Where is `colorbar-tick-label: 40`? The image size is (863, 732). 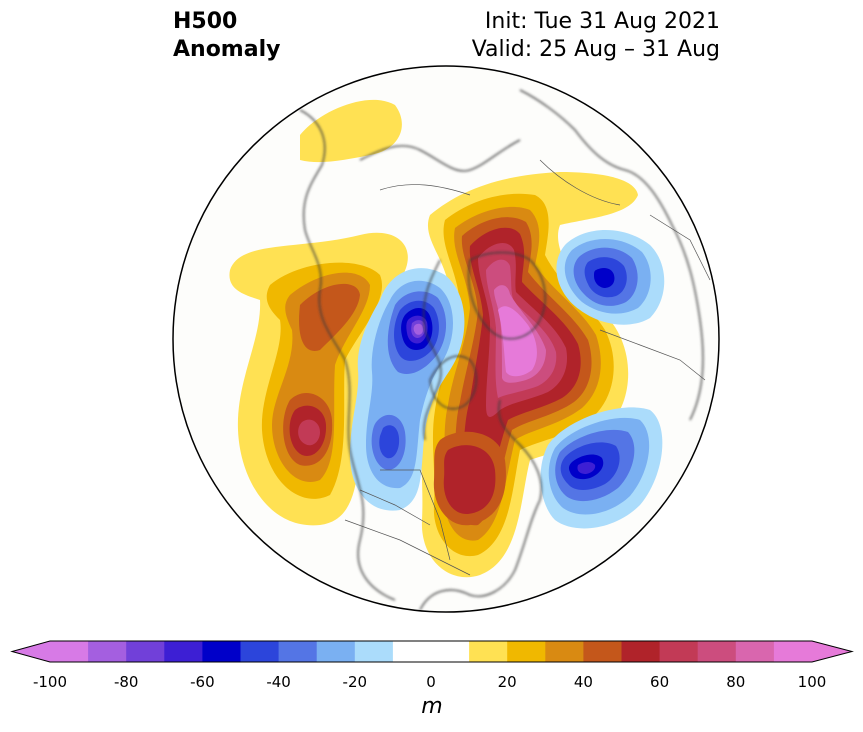
colorbar-tick-label: 40 is located at coordinates (583, 682).